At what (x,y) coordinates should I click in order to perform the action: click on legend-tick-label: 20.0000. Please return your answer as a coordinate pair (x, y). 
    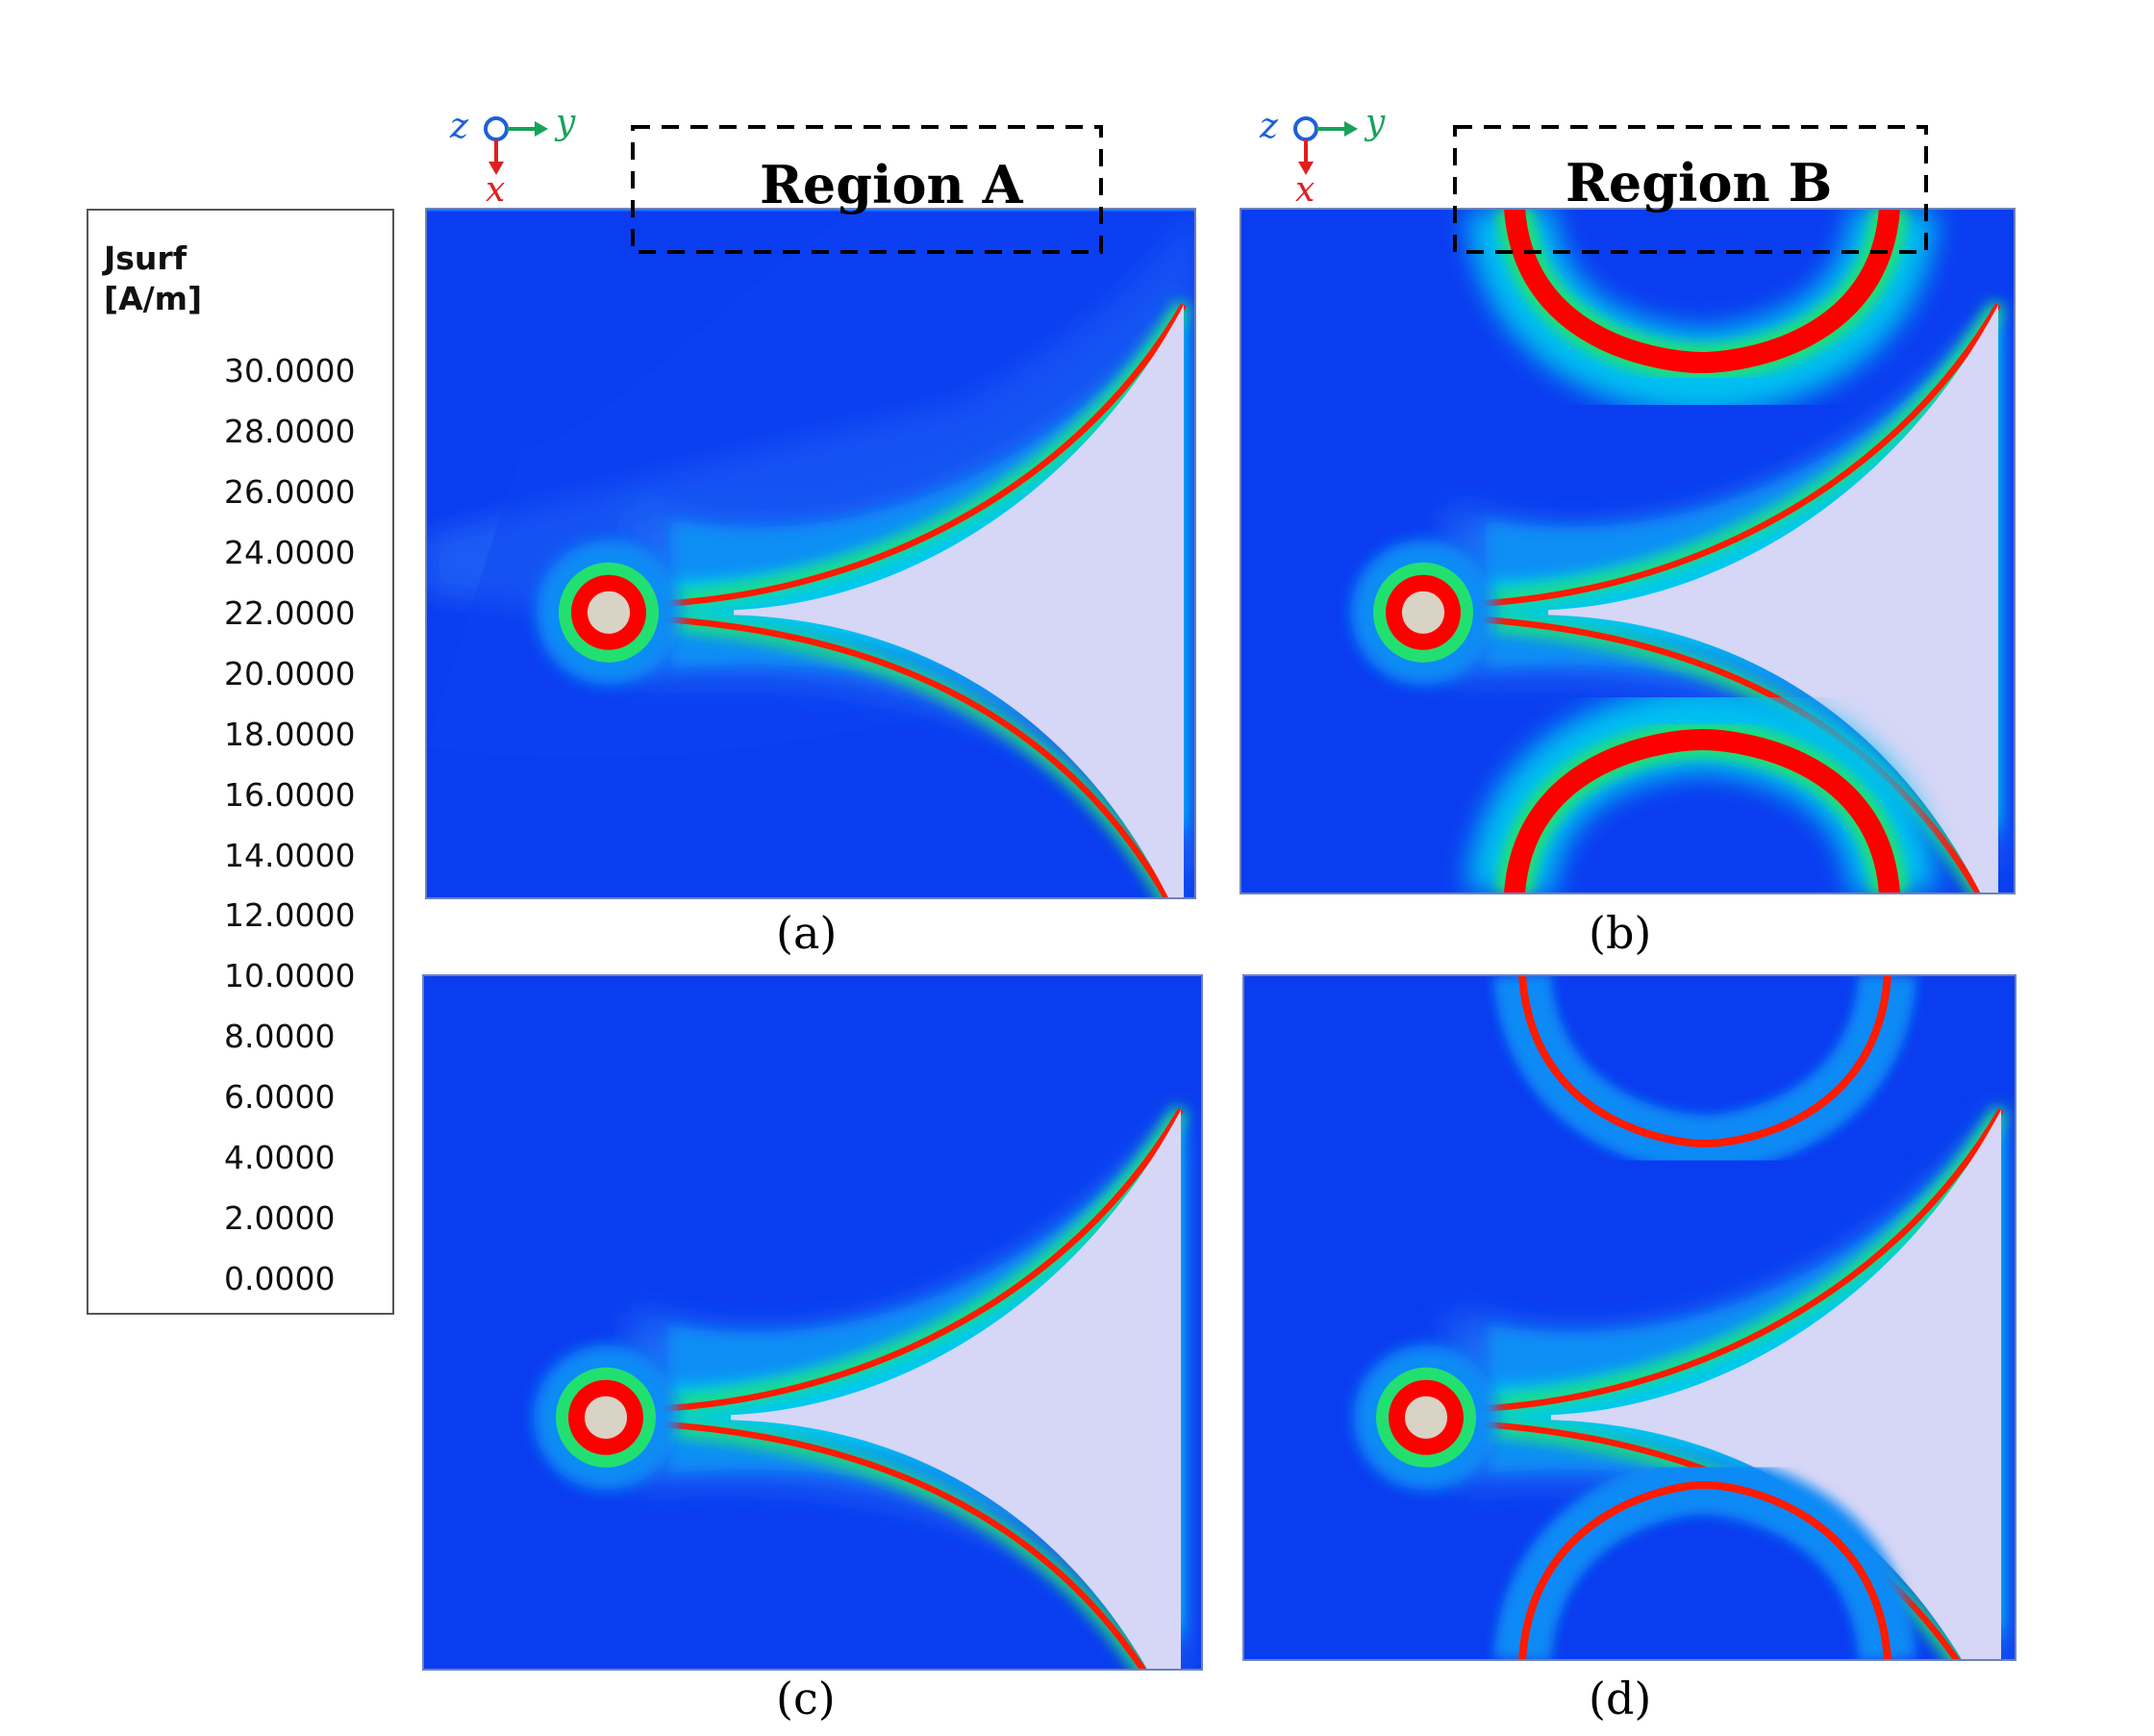
    Looking at the image, I should click on (290, 673).